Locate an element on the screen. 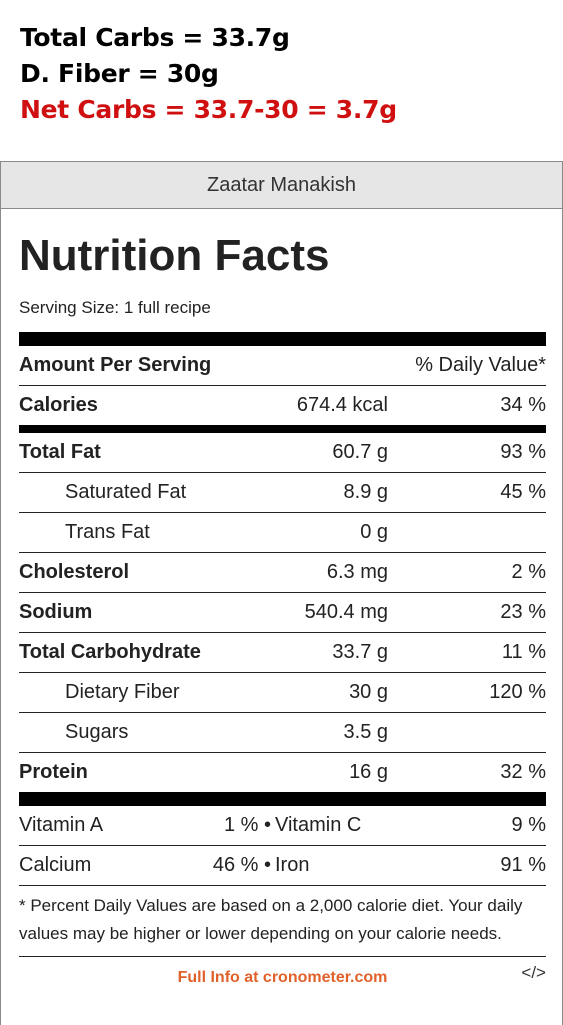 This screenshot has height=1025, width=563. nutrient-amount: 0 g is located at coordinates (374, 532).